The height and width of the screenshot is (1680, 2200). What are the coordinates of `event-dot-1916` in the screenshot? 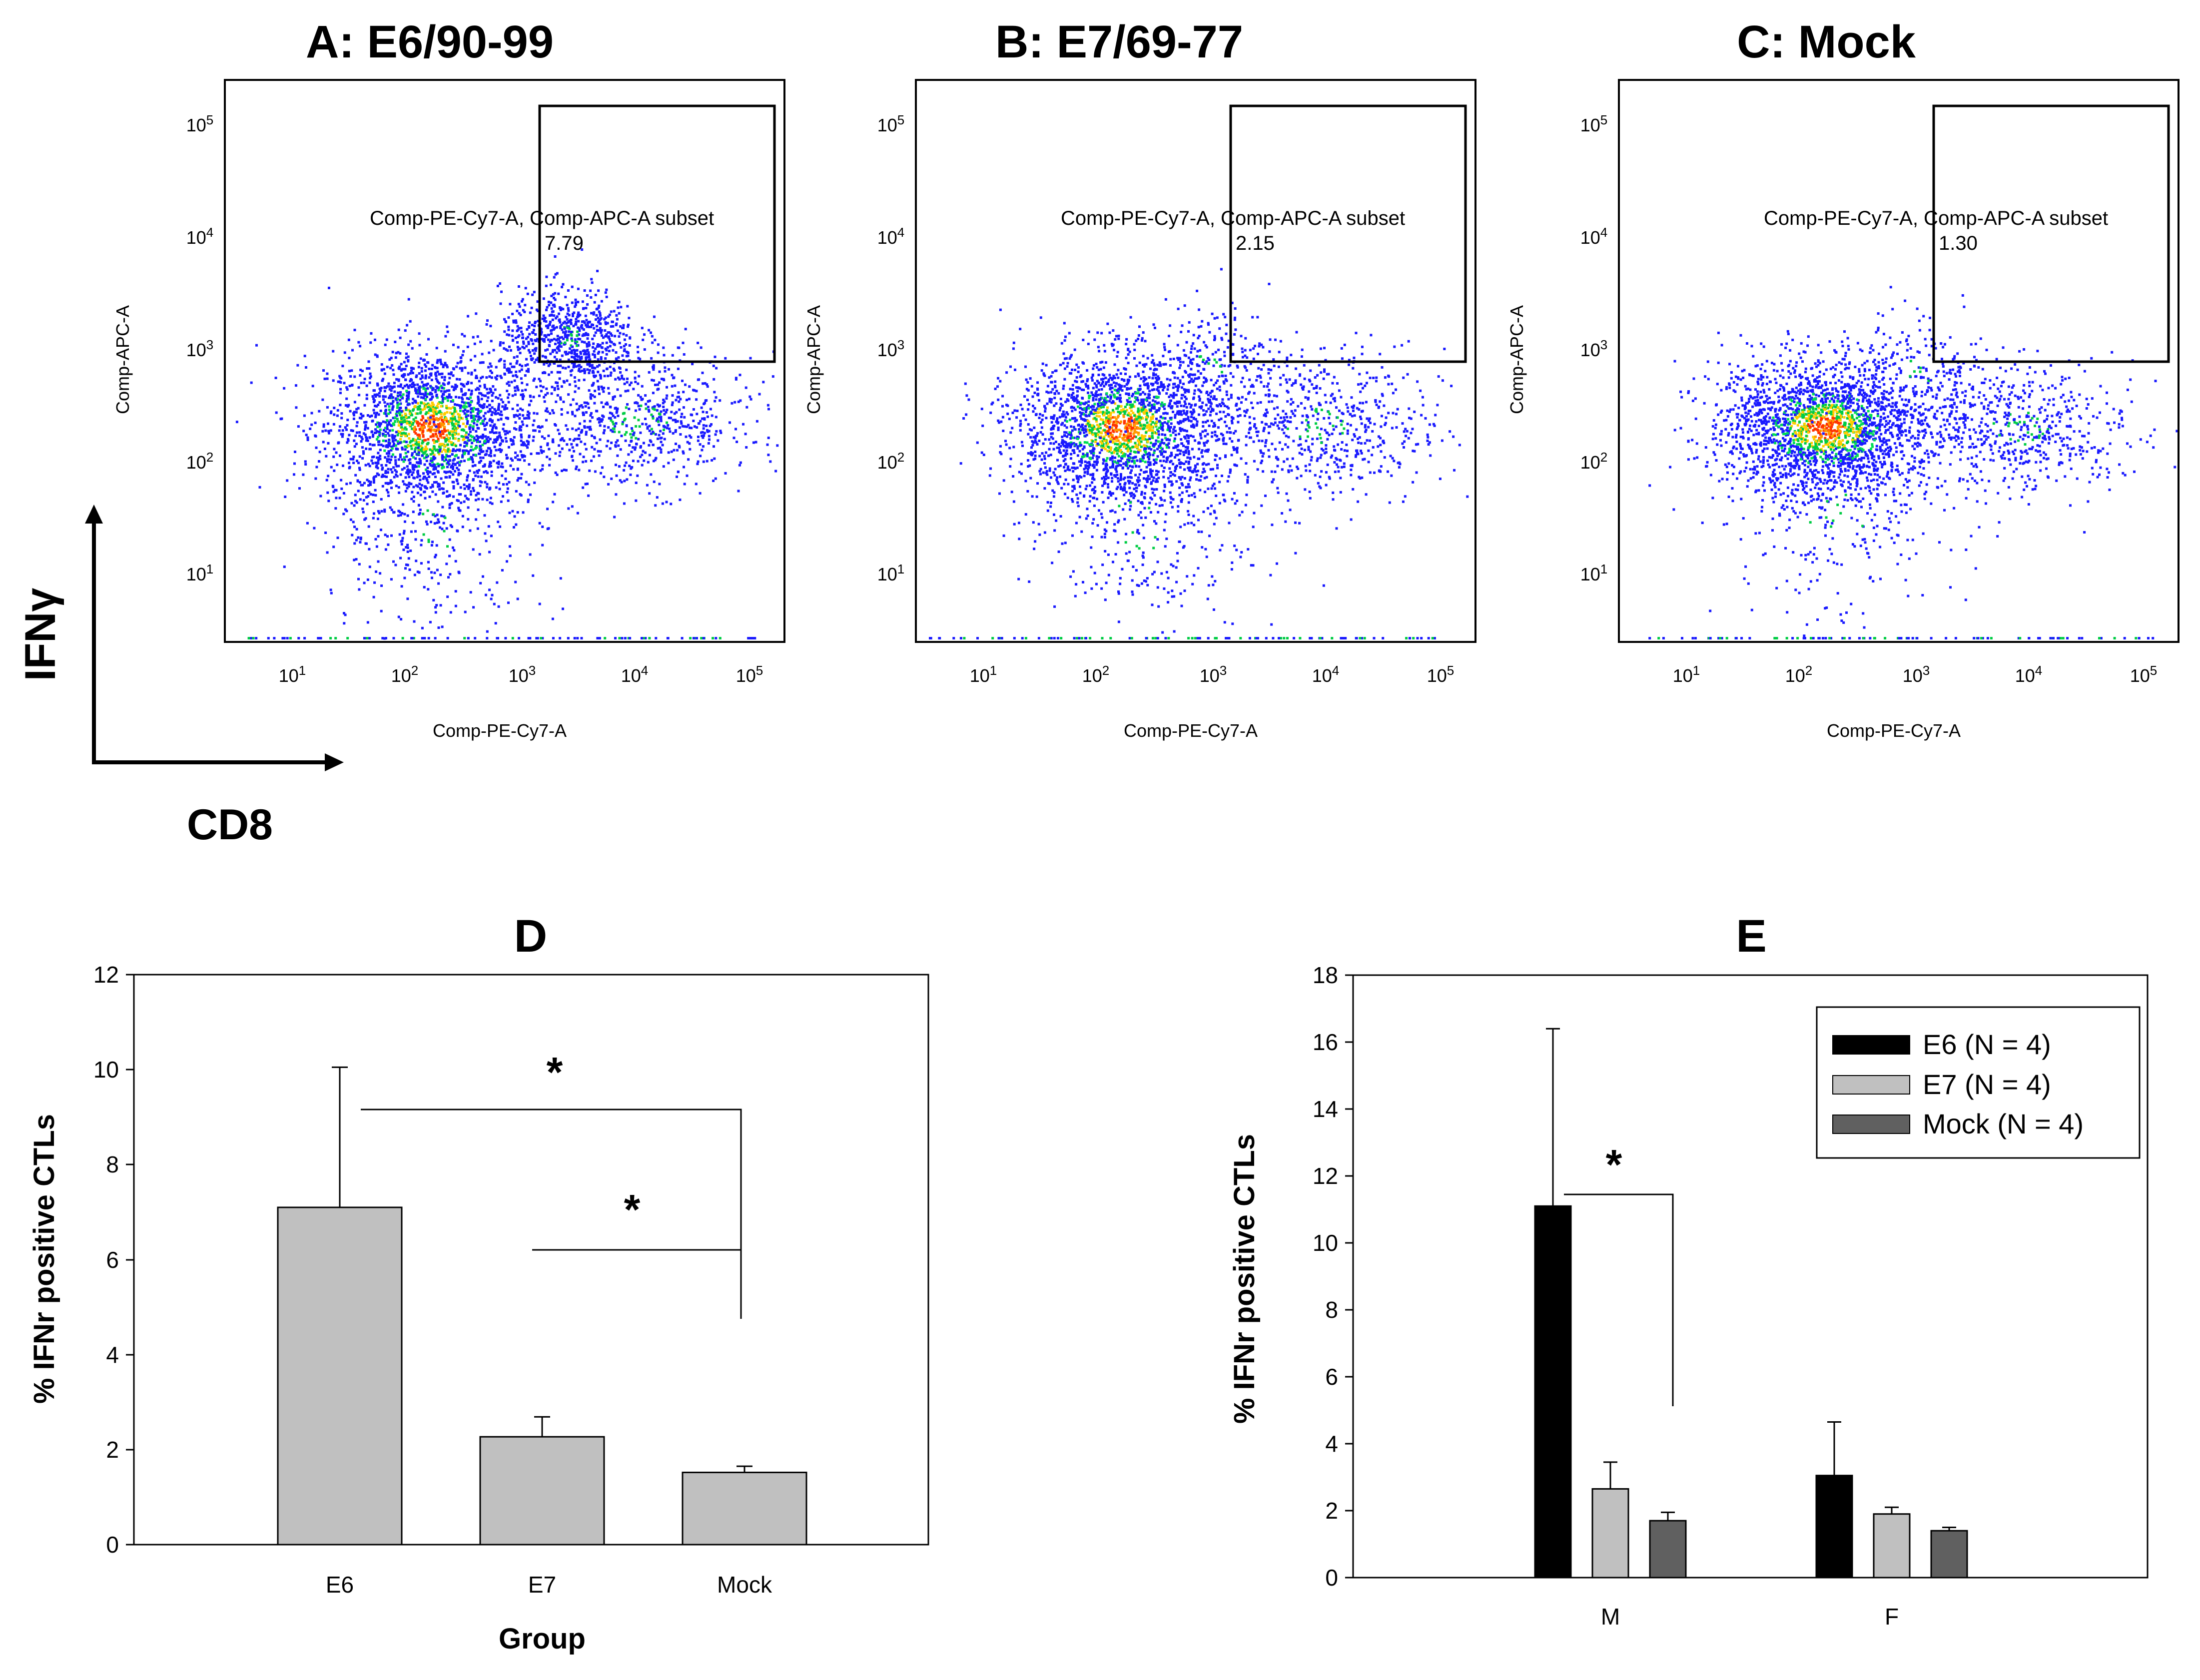 It's located at (457, 480).